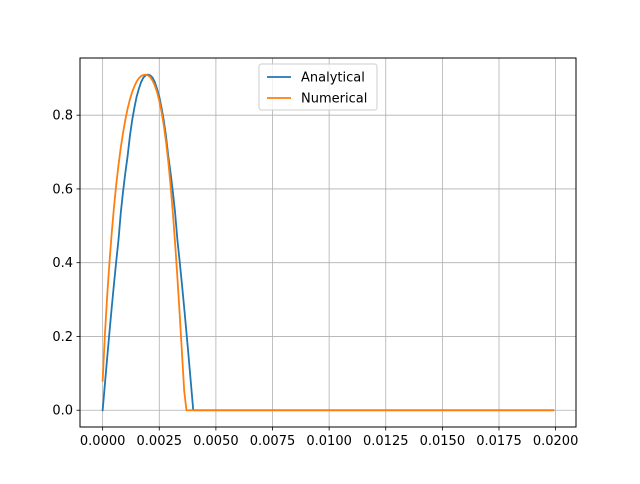 Image resolution: width=640 pixels, height=484 pixels. What do you see at coordinates (62, 189) in the screenshot?
I see `y-tick-label: 0.6` at bounding box center [62, 189].